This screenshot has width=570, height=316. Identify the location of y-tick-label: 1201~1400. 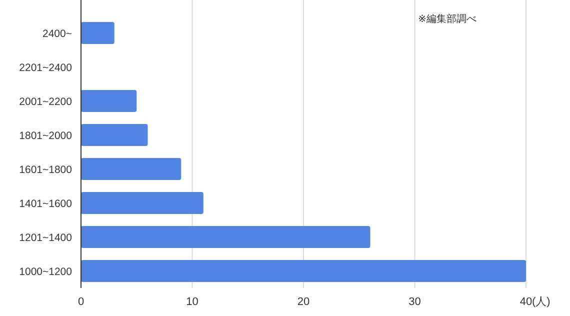
(45, 238).